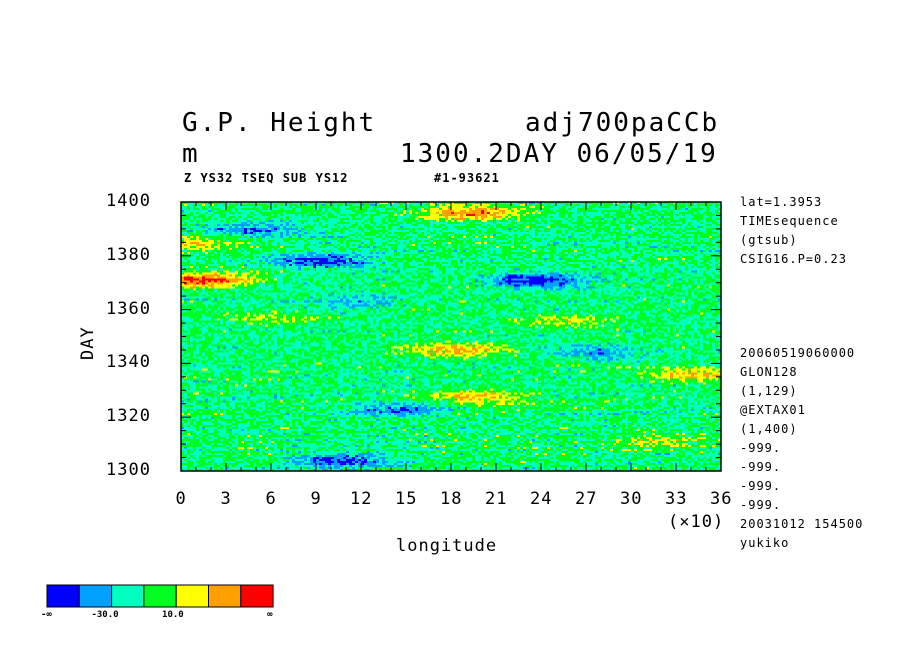 This screenshot has width=904, height=654. I want to click on x-tick-label: 33, so click(676, 499).